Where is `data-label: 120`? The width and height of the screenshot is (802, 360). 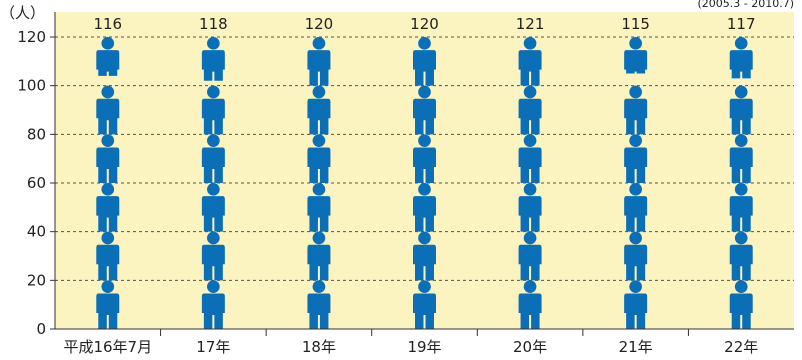
data-label: 120 is located at coordinates (424, 24).